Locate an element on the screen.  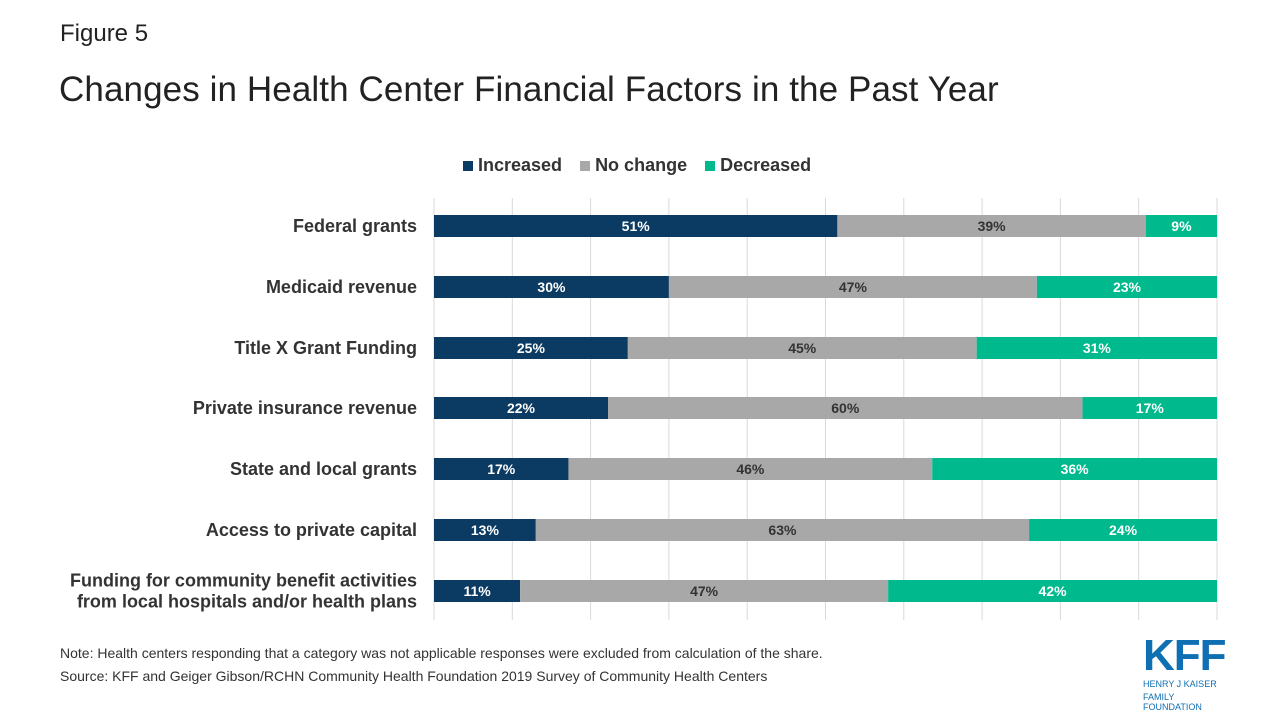
data-label: 13% is located at coordinates (485, 530).